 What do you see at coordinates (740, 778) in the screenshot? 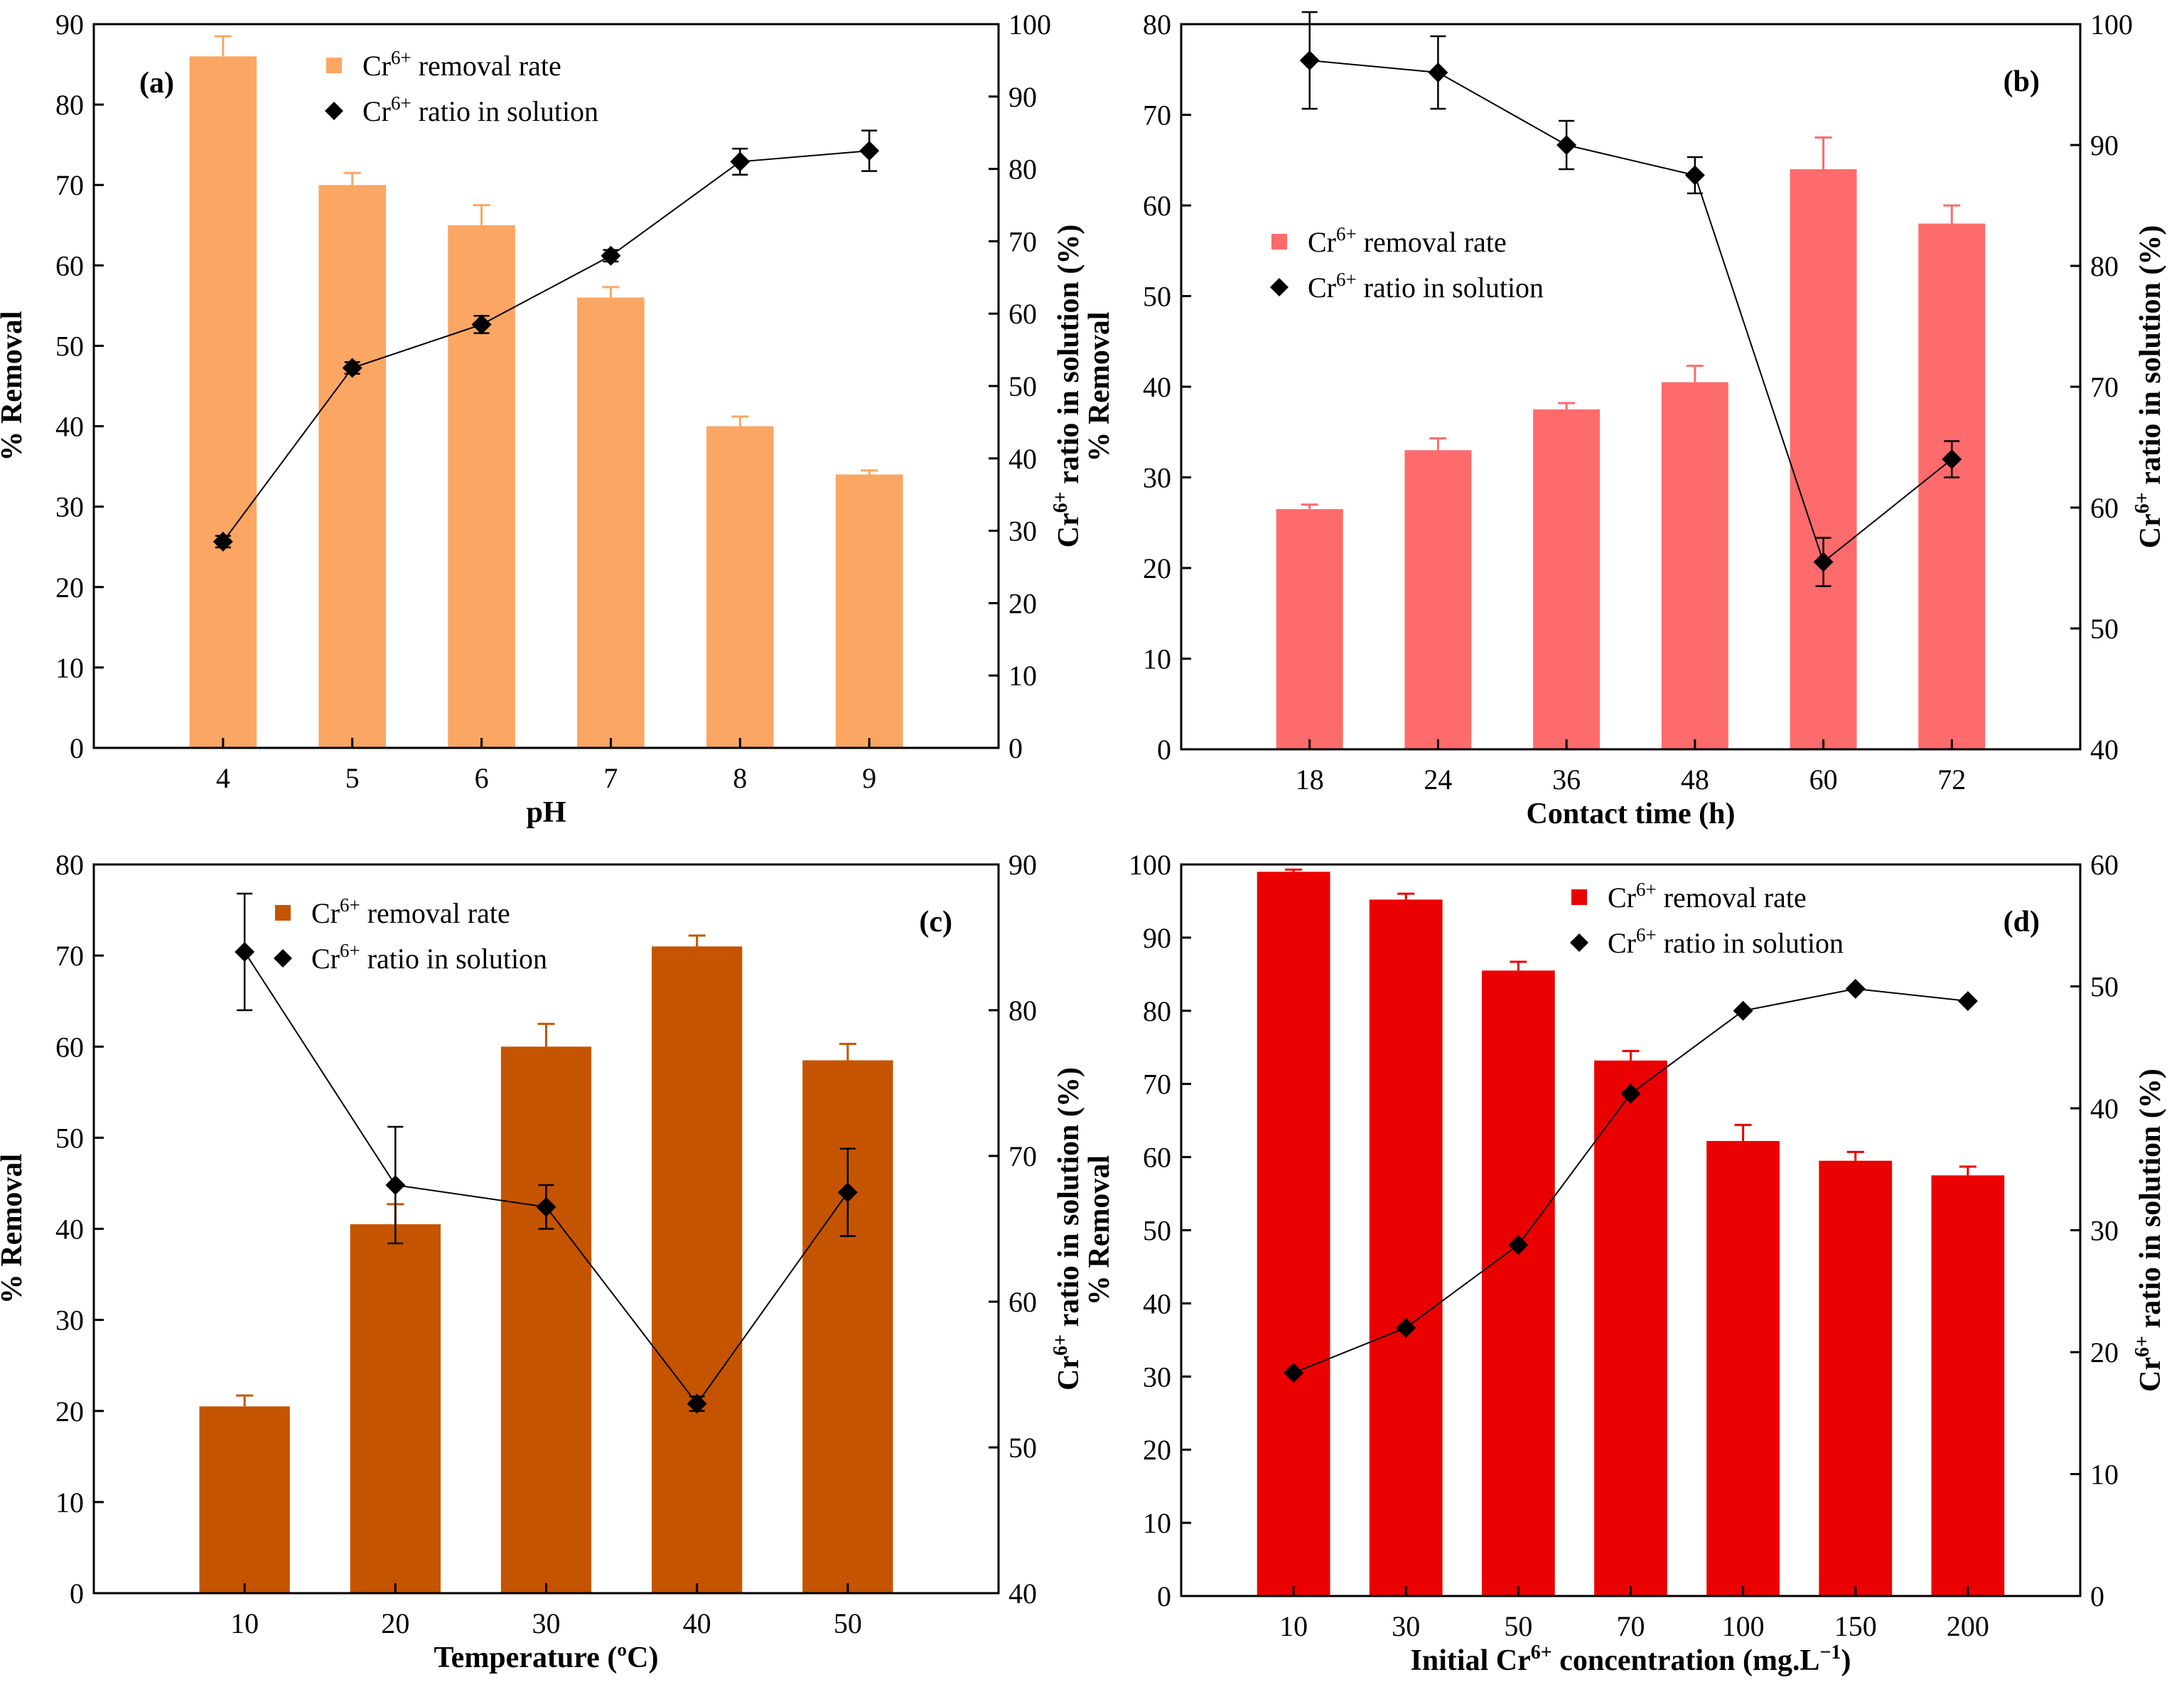
I see `x-tick-label: 8` at bounding box center [740, 778].